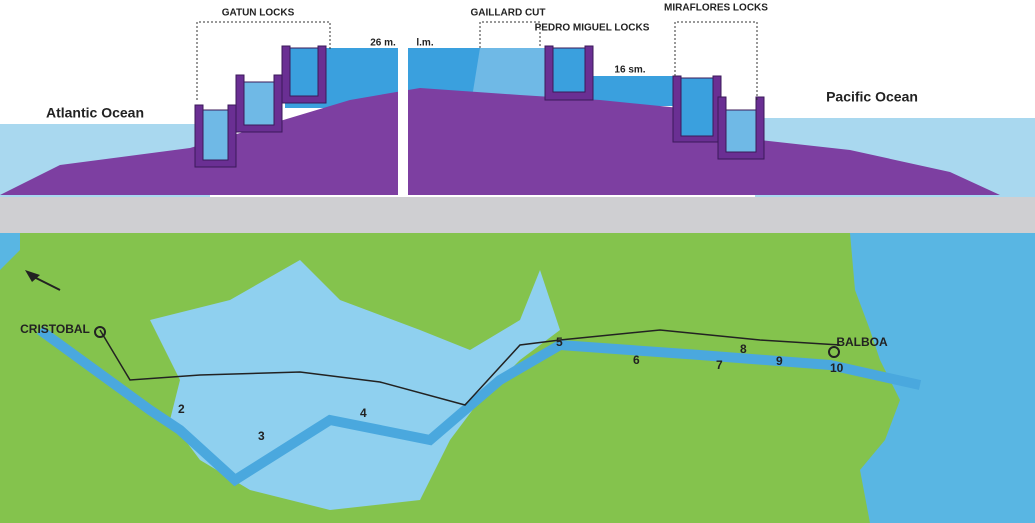  Describe the element at coordinates (872, 97) in the screenshot. I see `ocean-label: Pacific Ocean` at that location.